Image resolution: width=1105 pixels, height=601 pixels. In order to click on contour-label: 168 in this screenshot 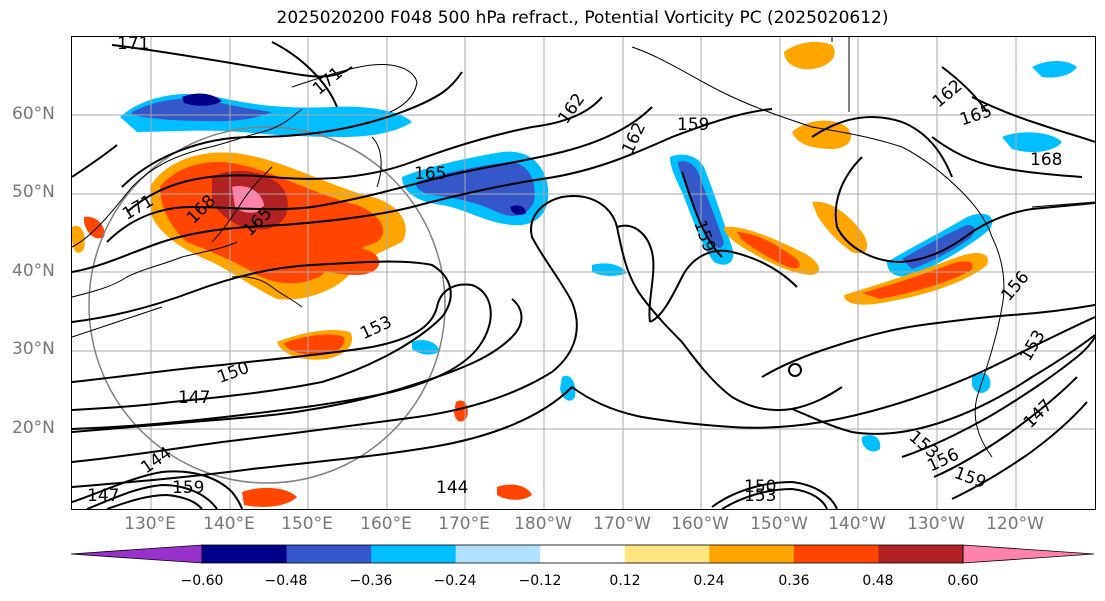, I will do `click(1046, 160)`.